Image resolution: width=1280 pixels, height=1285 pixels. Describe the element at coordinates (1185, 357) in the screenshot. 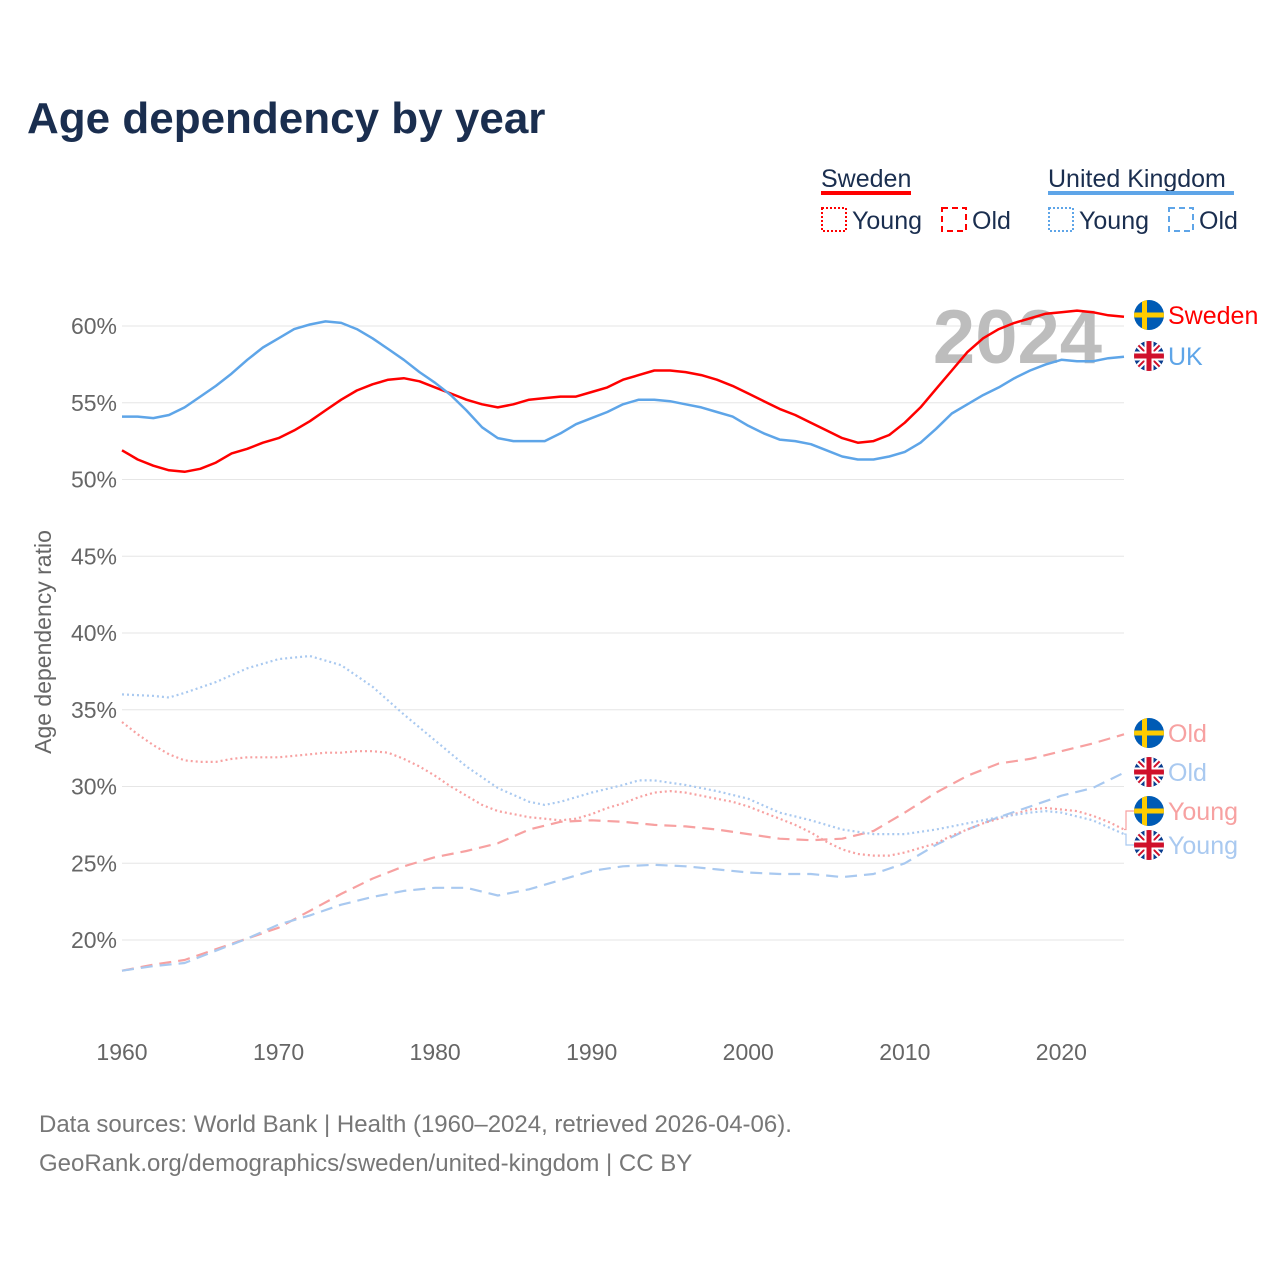

I see `end-label-uk-total: UK` at that location.